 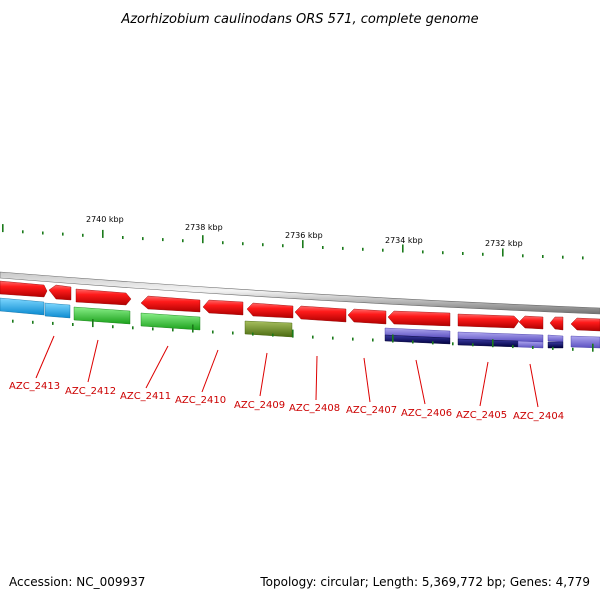 What do you see at coordinates (200, 400) in the screenshot?
I see `gene-label: AZC_2410` at bounding box center [200, 400].